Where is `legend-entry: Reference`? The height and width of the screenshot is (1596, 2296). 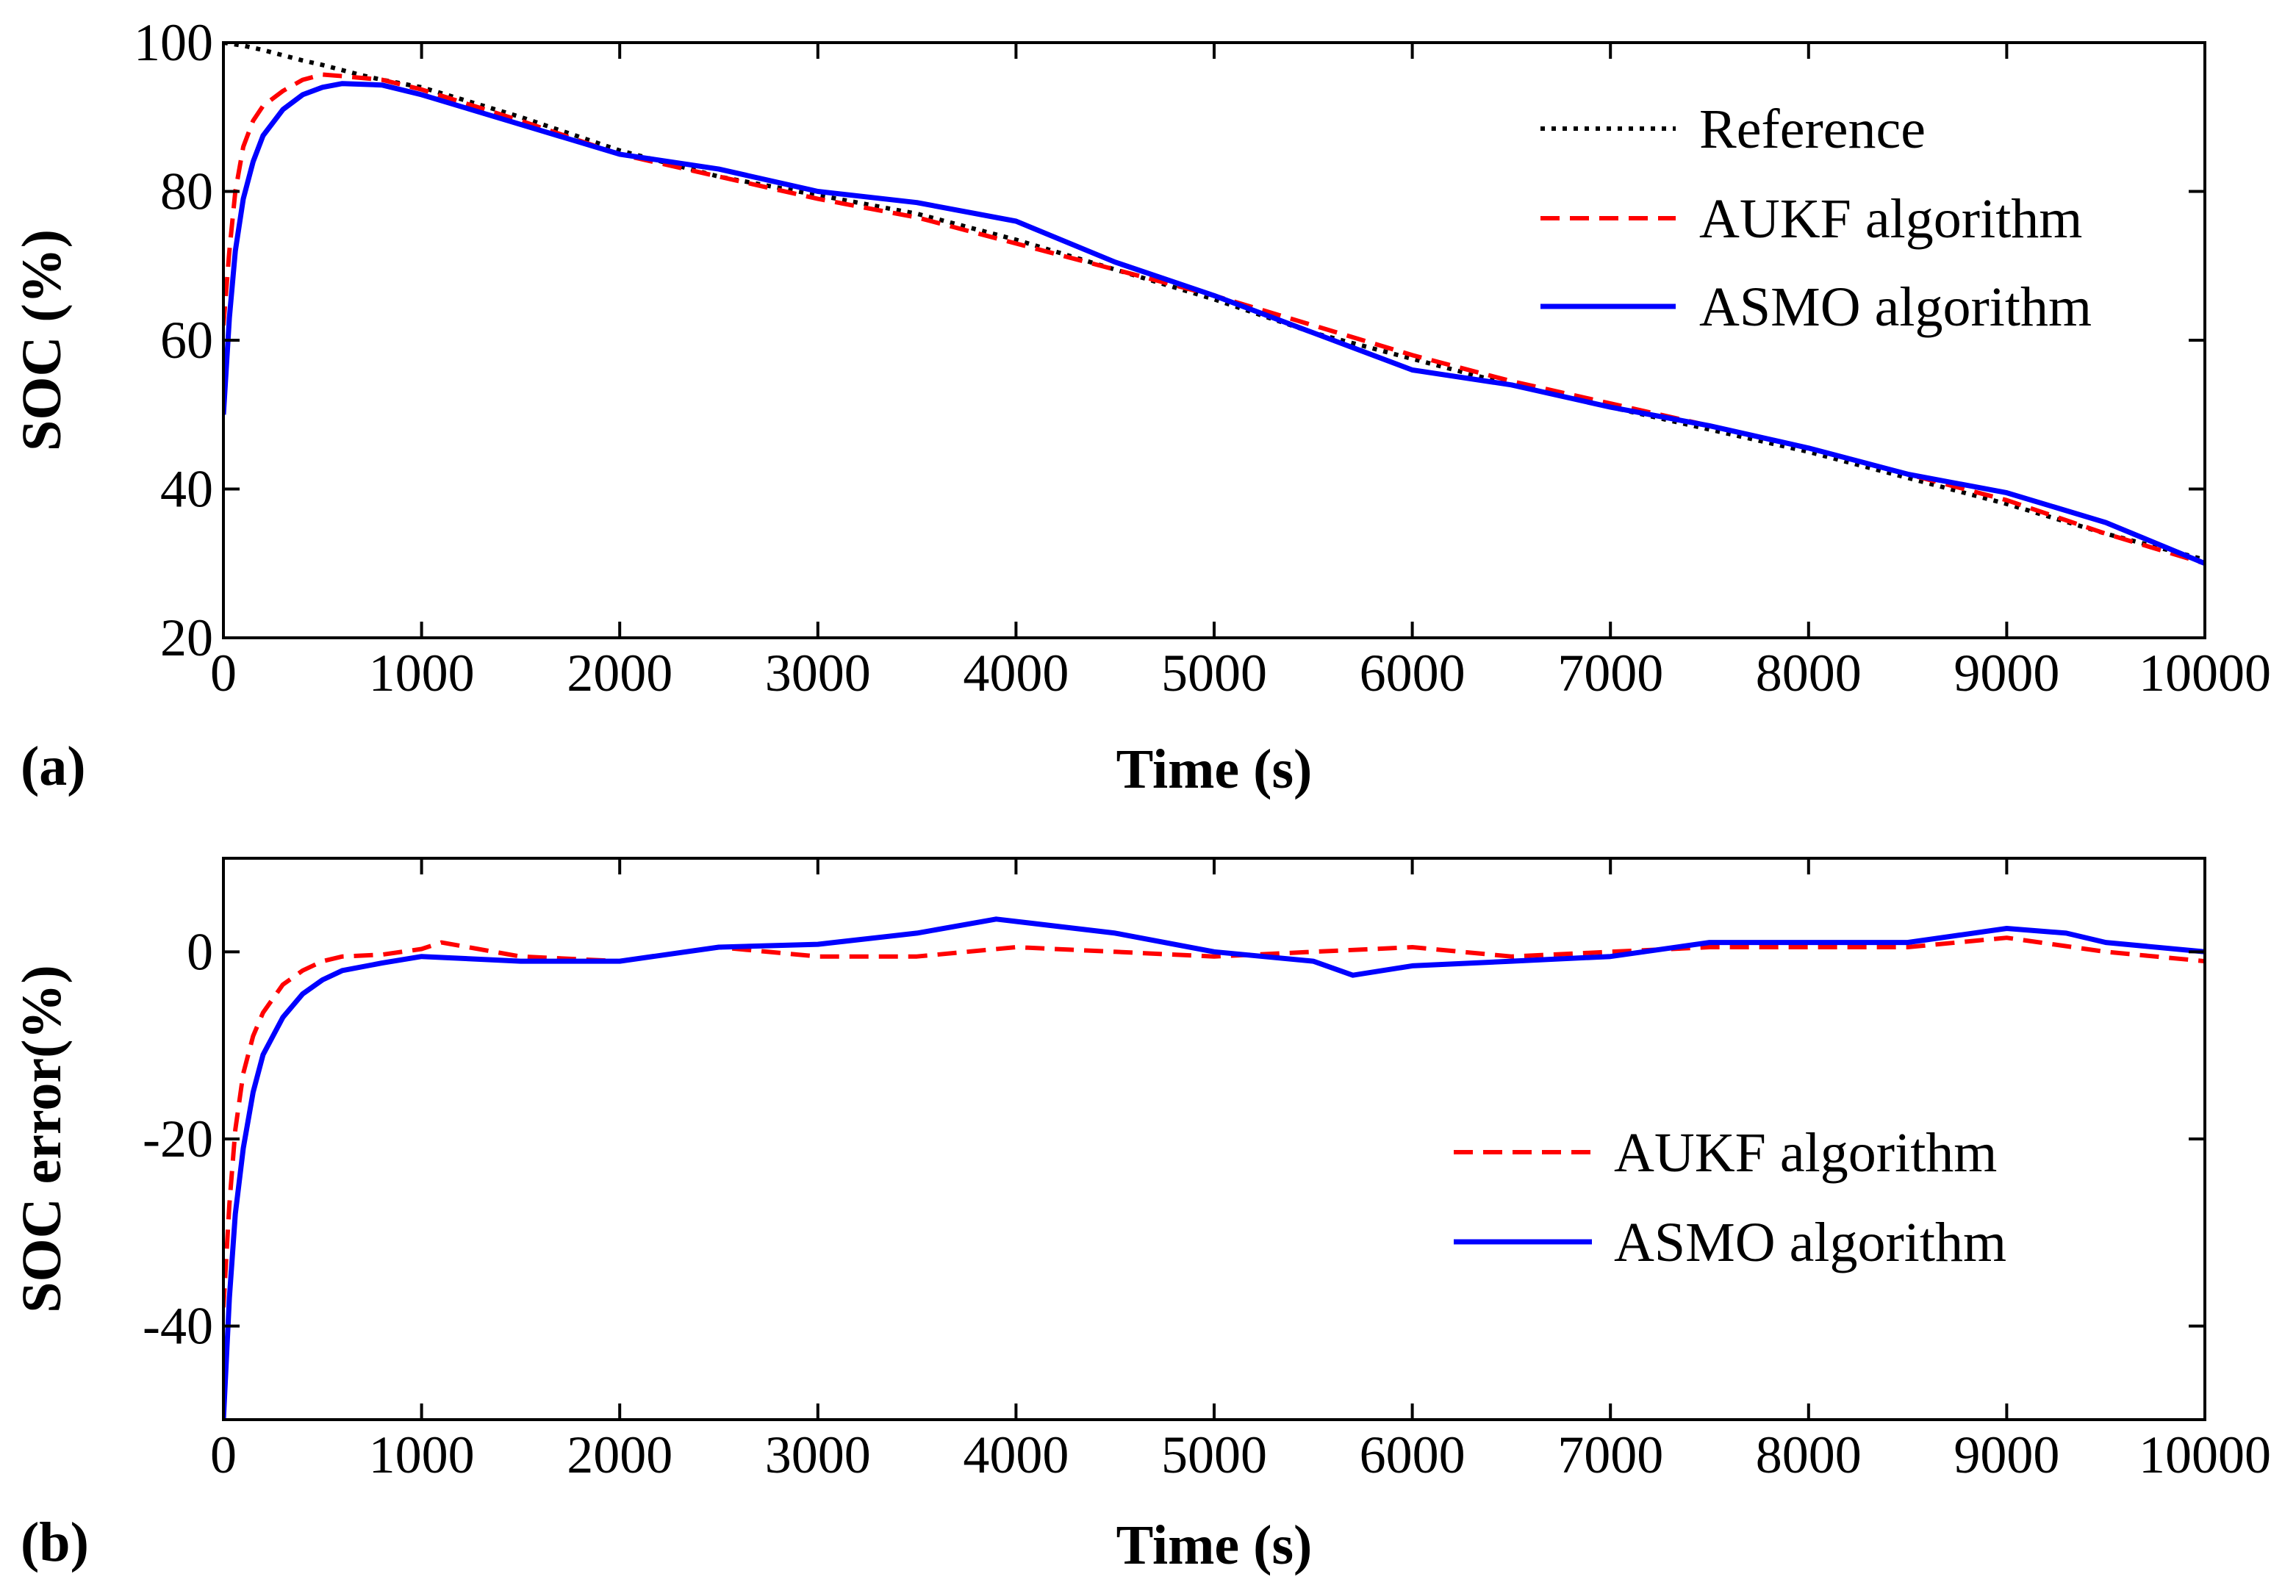 legend-entry: Reference is located at coordinates (1812, 129).